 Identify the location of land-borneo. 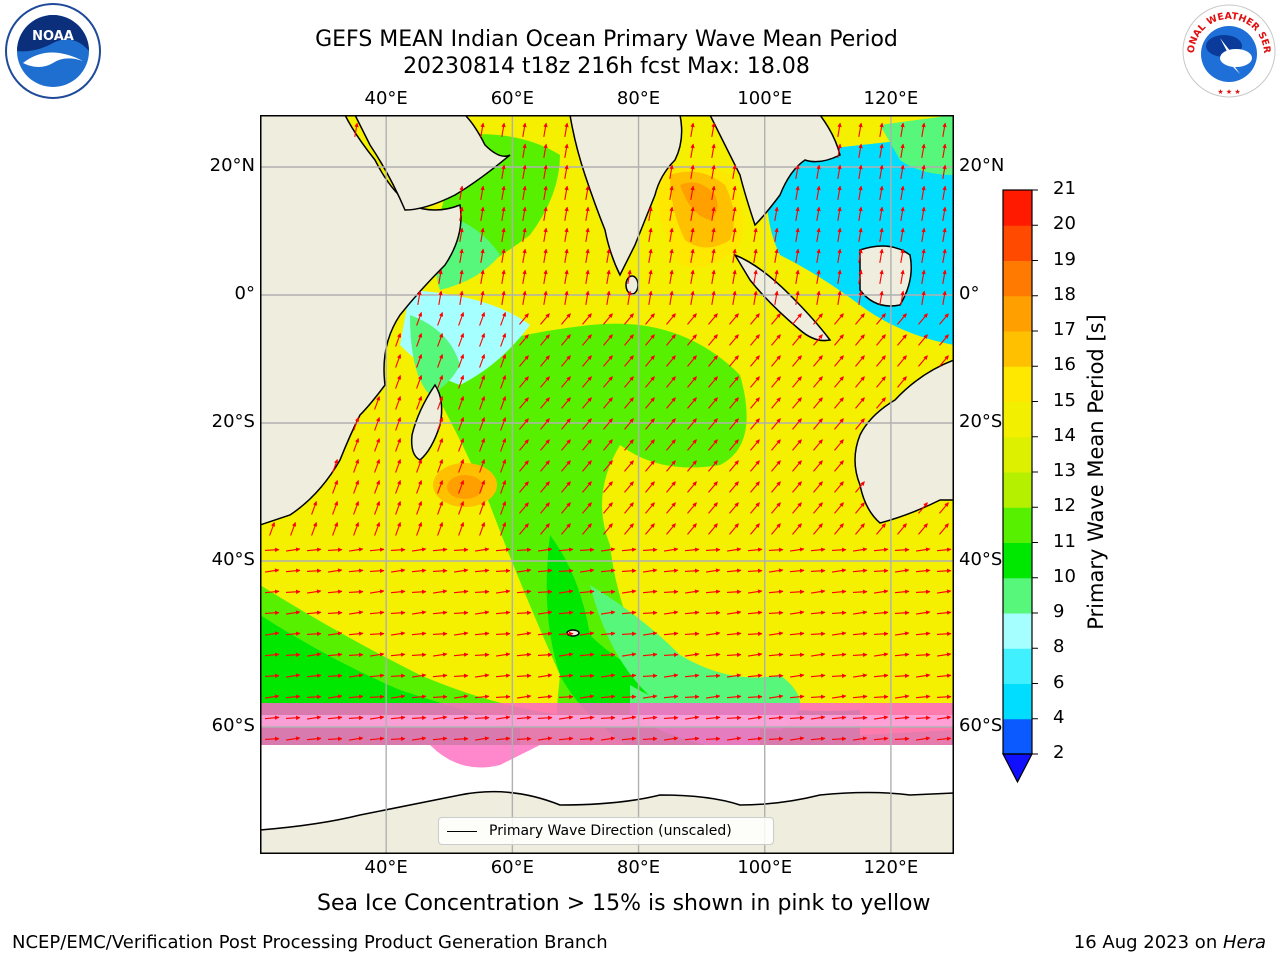
(885, 276).